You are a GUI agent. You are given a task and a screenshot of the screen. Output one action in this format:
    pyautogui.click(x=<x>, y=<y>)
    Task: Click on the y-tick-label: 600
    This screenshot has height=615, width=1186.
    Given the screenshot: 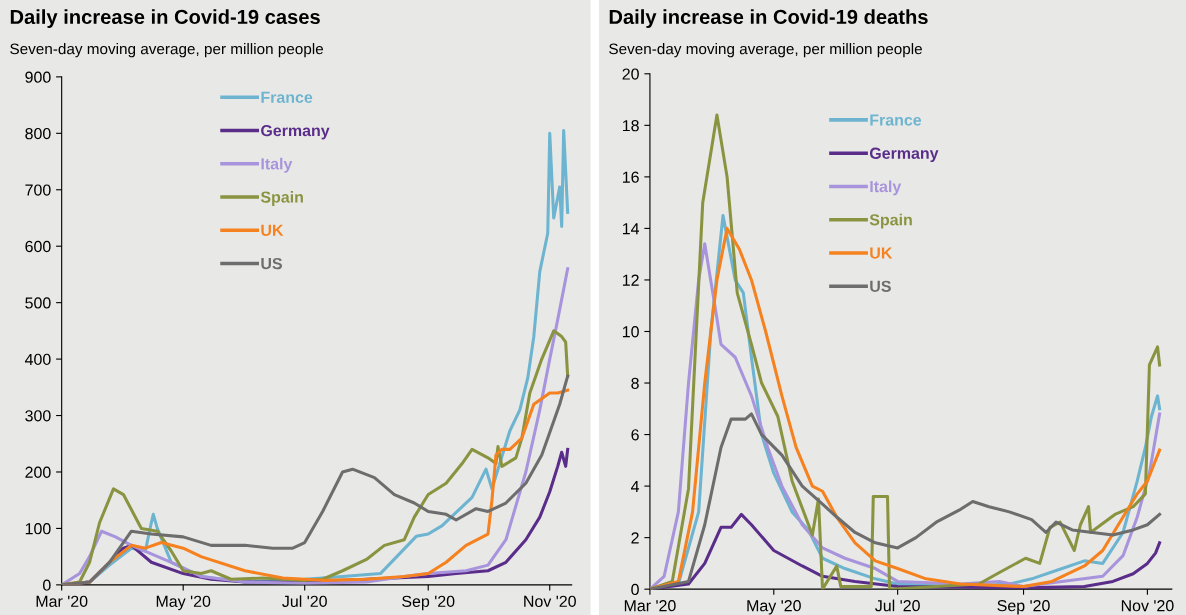 What is the action you would take?
    pyautogui.click(x=38, y=246)
    